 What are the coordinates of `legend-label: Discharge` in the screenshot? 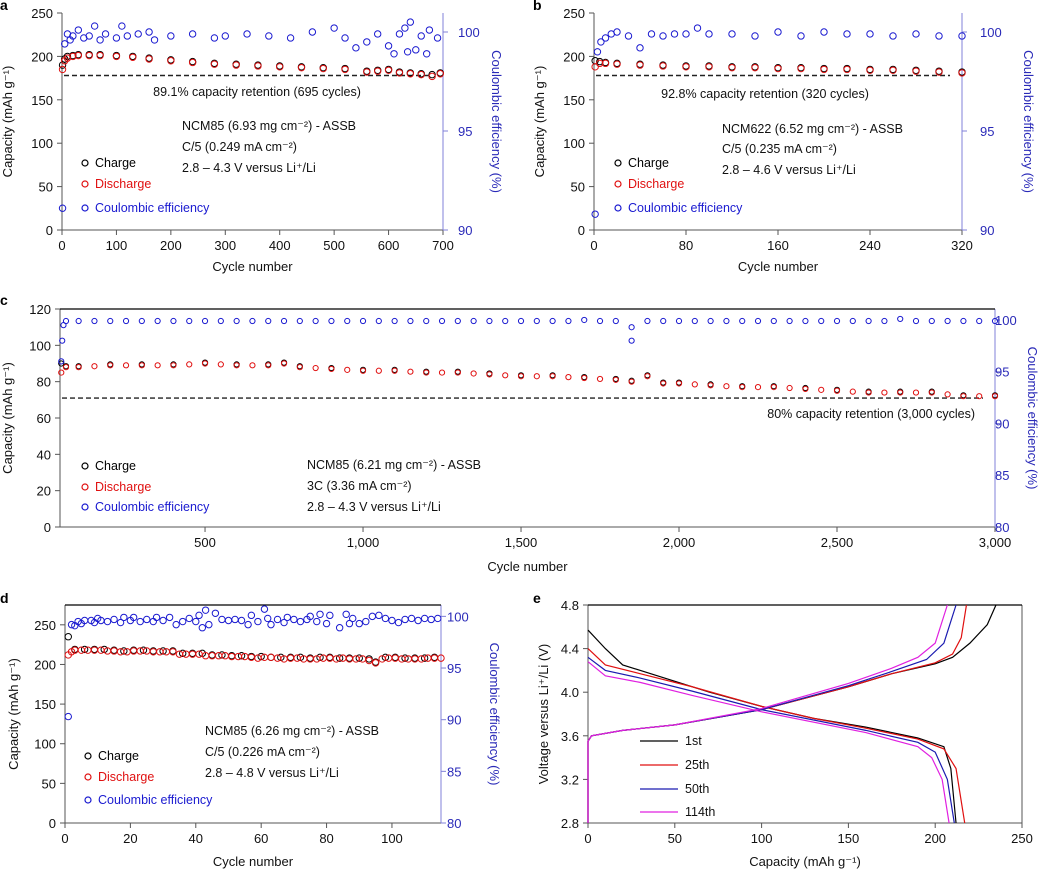 It's located at (656, 184).